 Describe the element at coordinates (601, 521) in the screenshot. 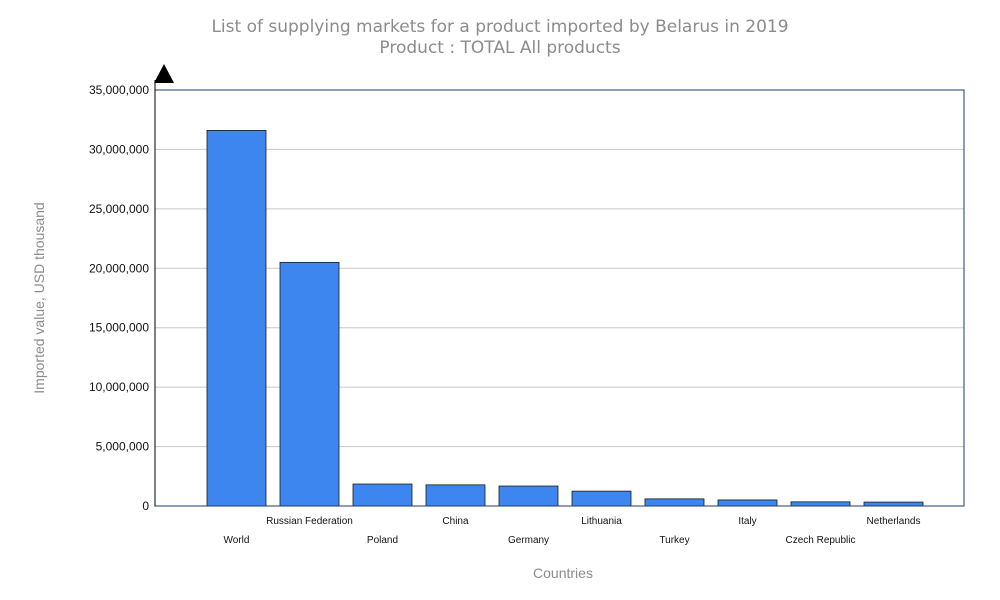

I see `x-tick-label: Lithuania` at that location.